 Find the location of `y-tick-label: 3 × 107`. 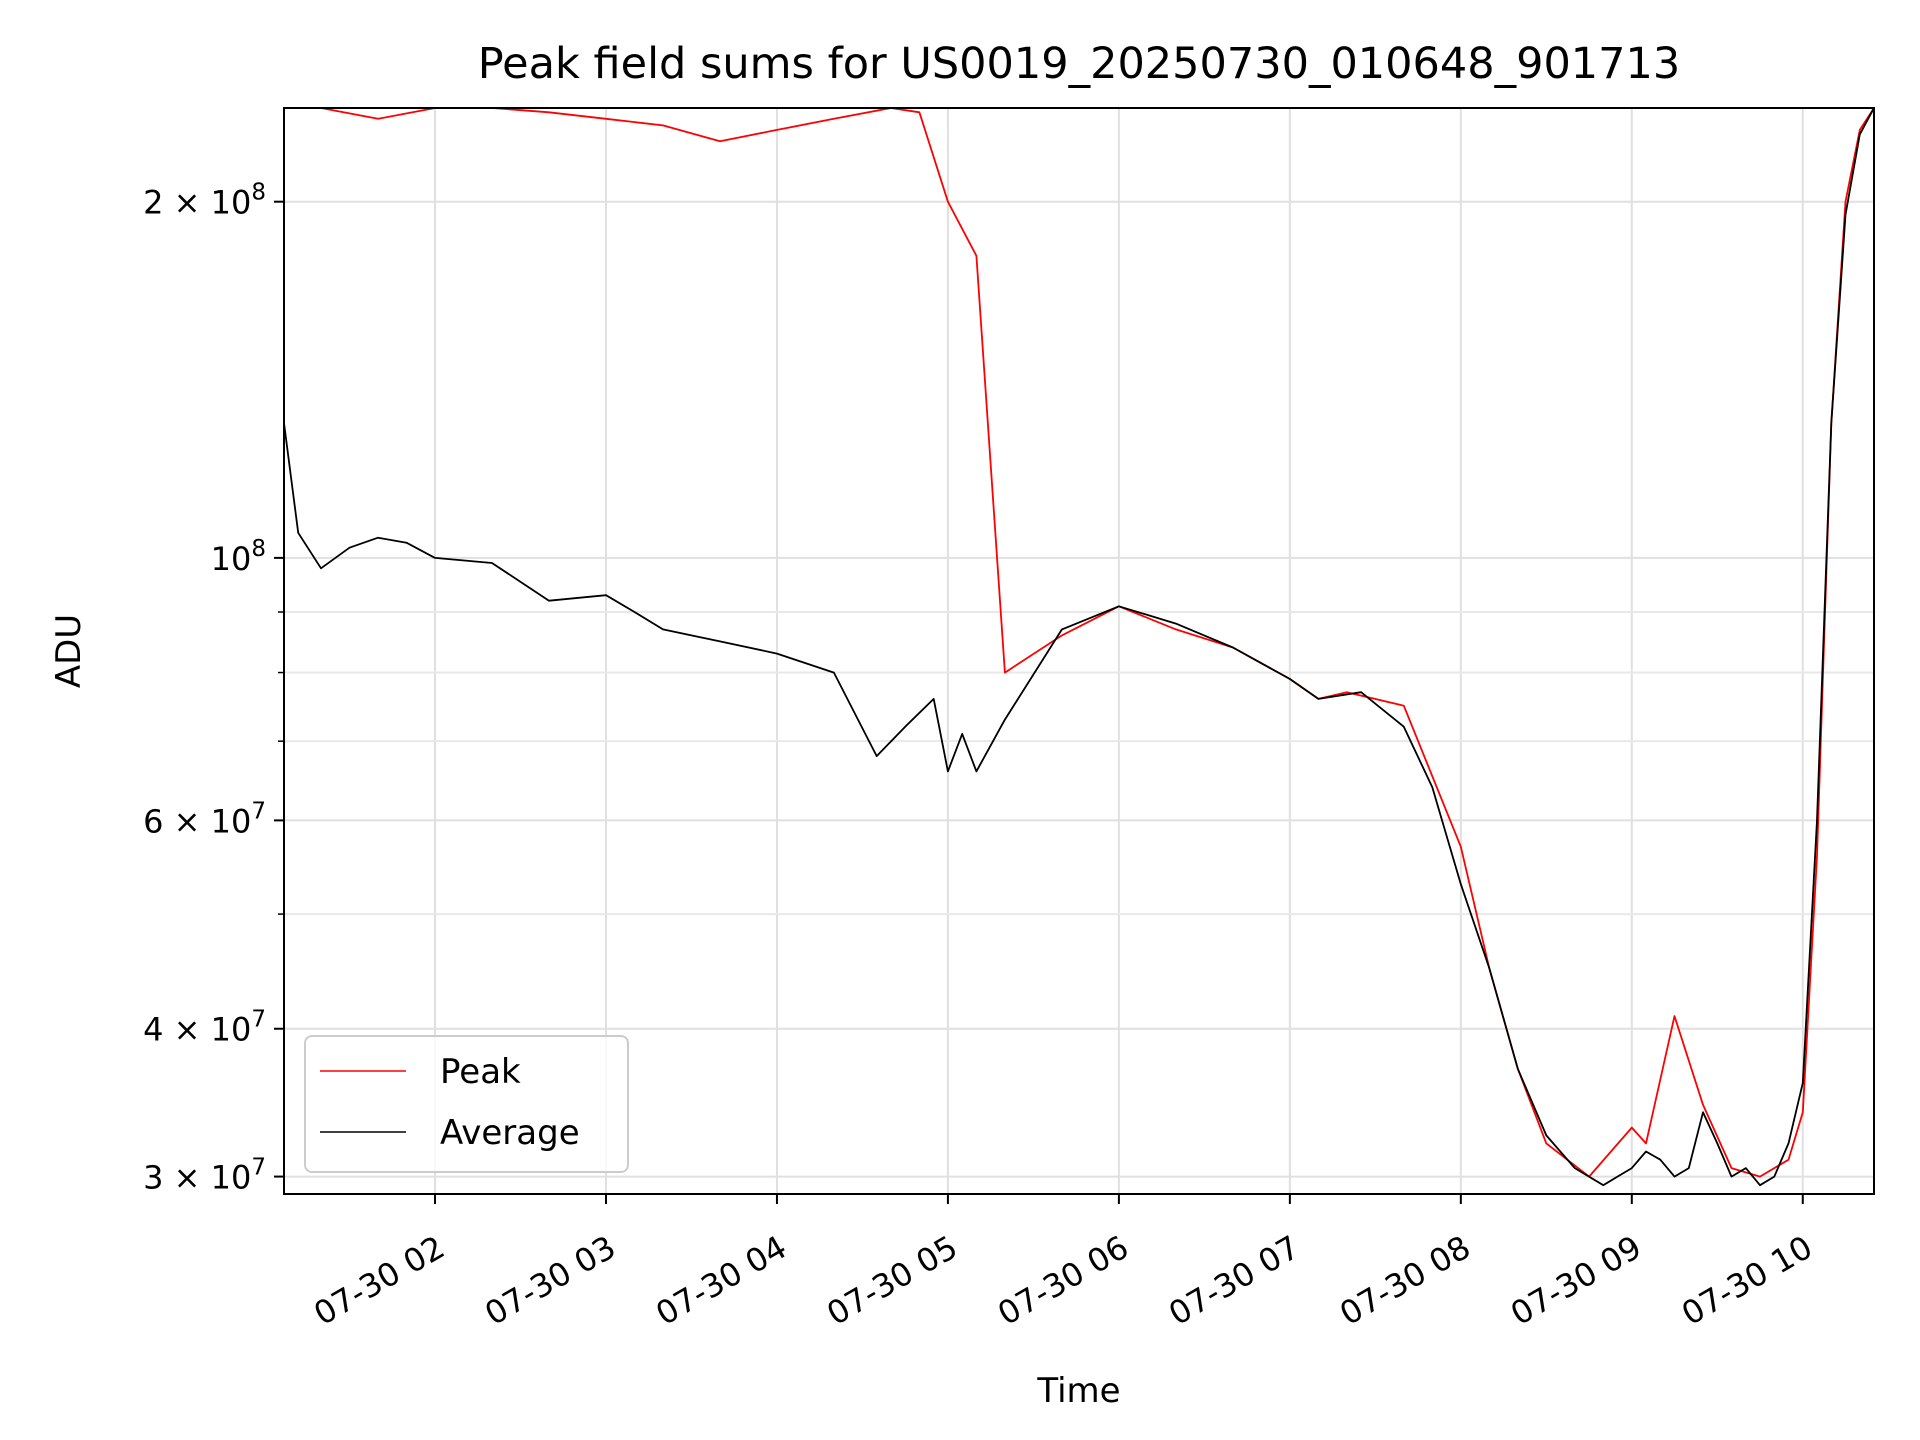

y-tick-label: 3 × 107 is located at coordinates (204, 1176).